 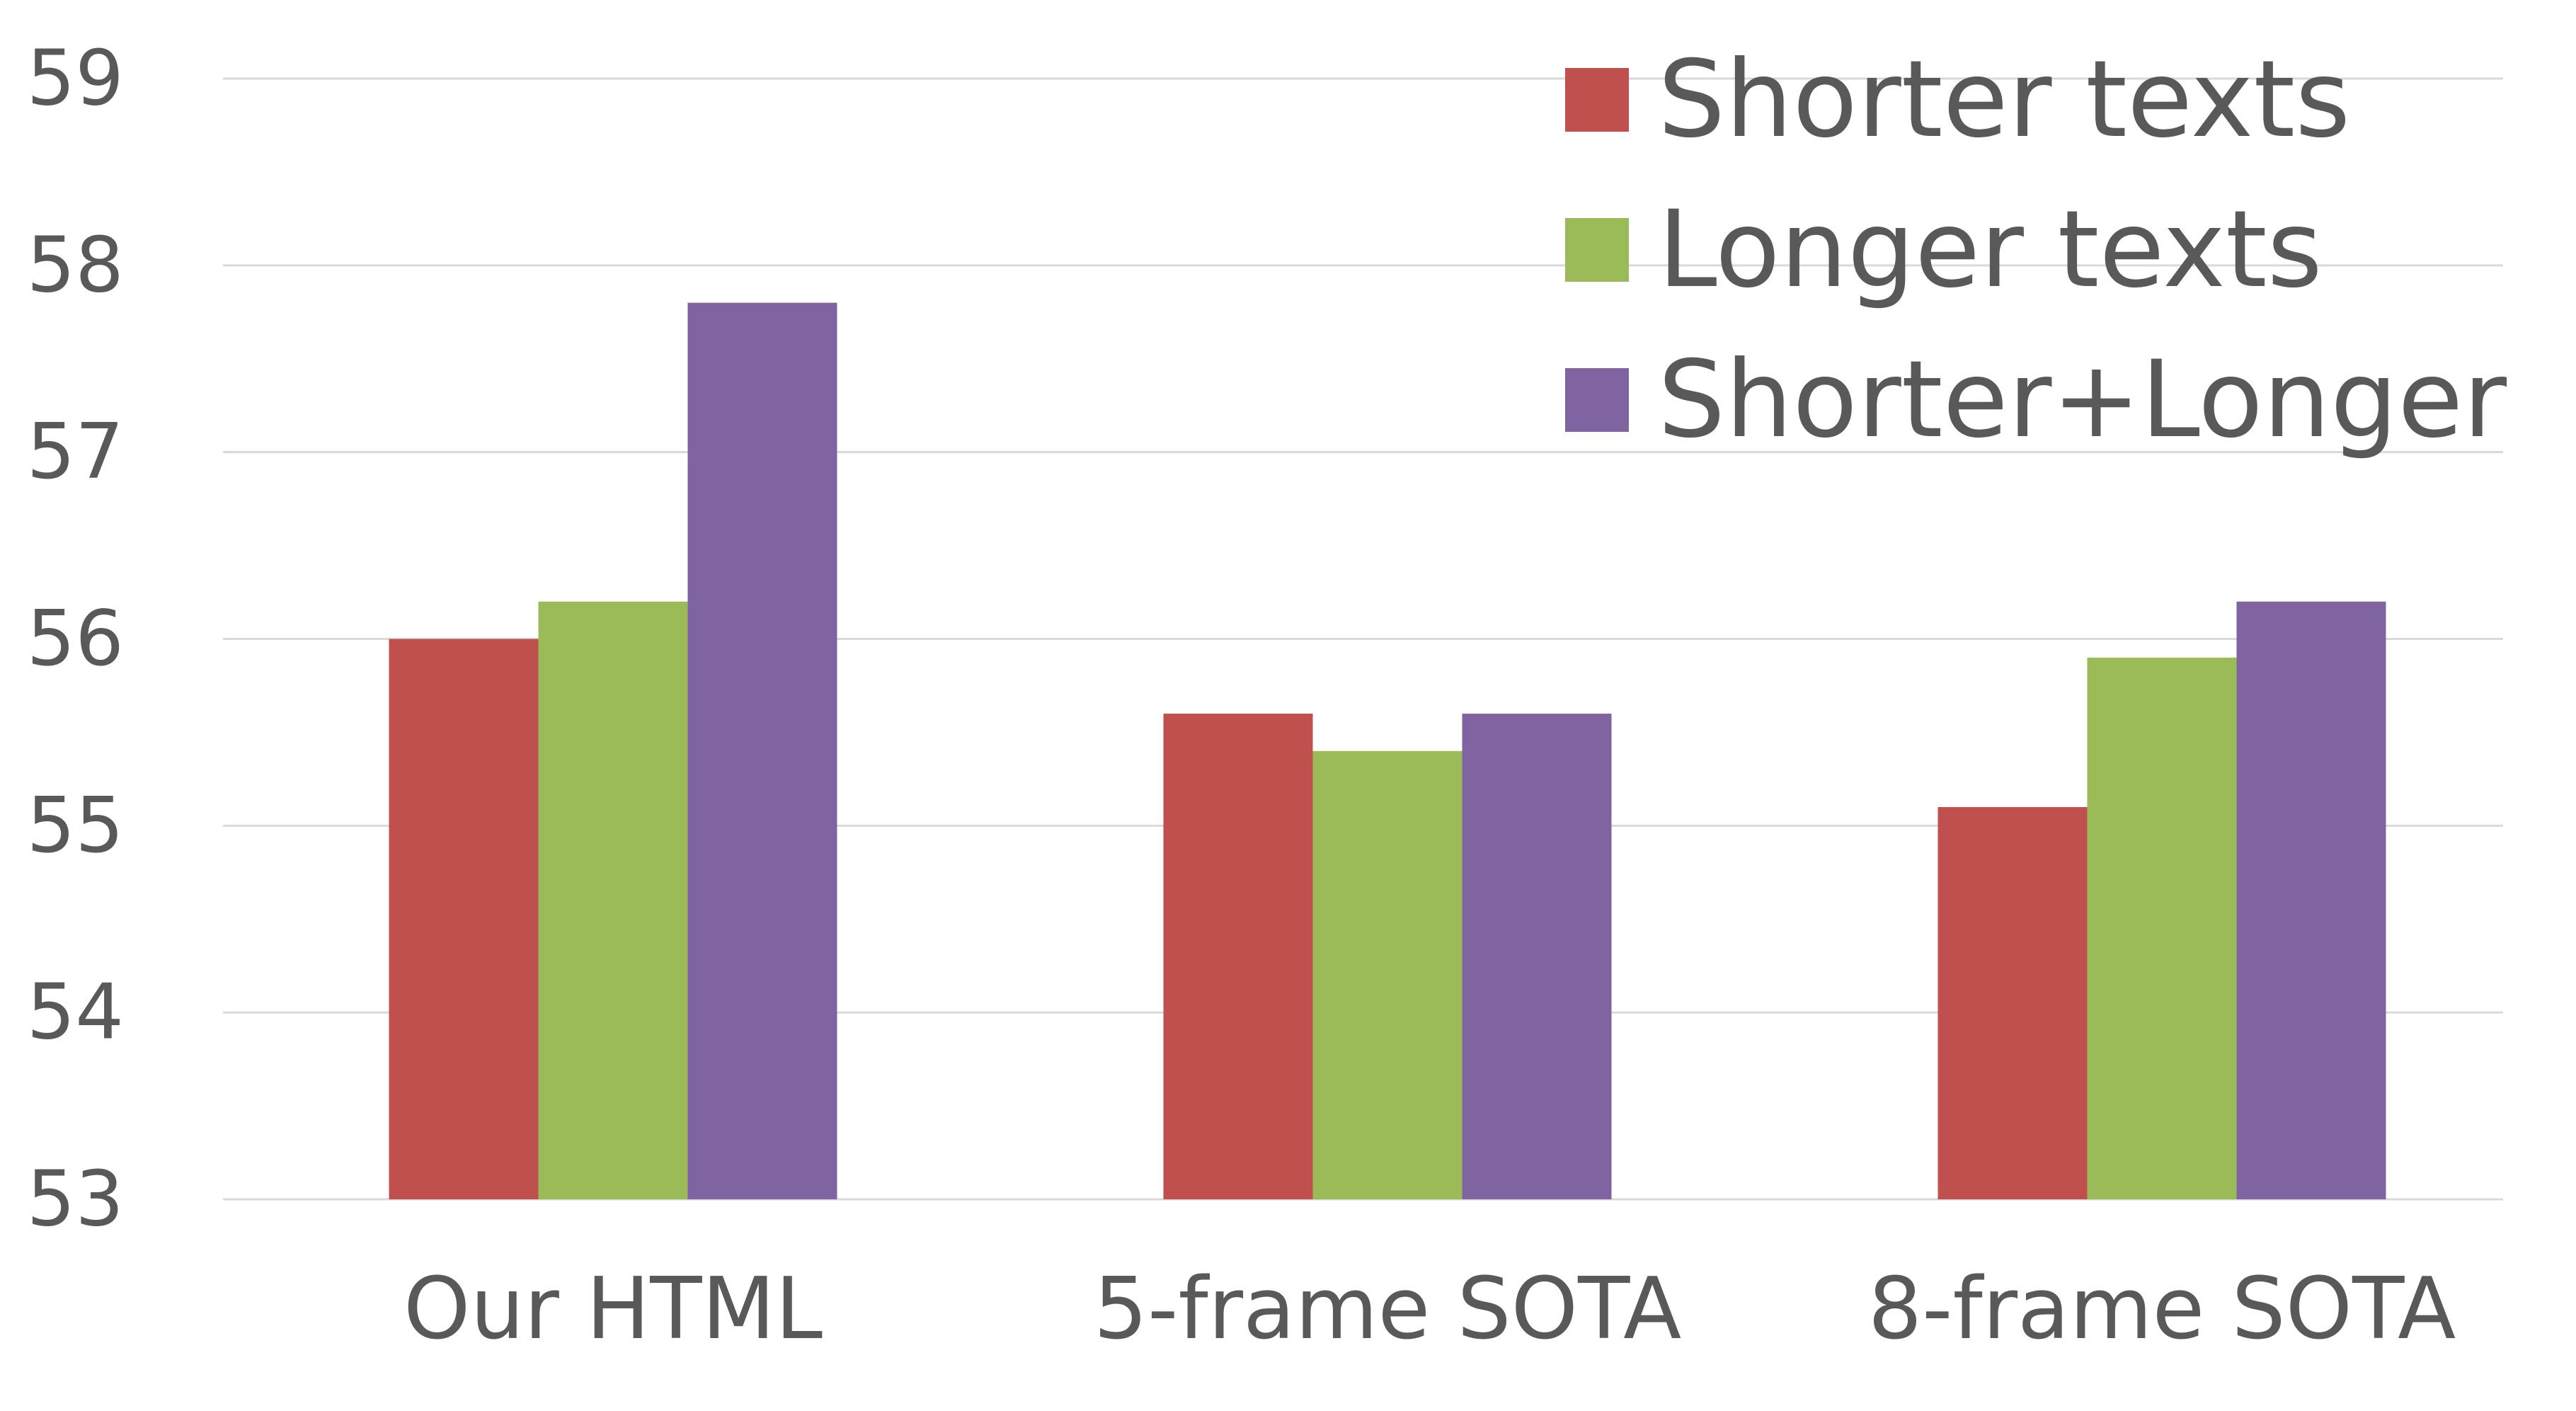 What do you see at coordinates (75, 452) in the screenshot?
I see `y-tick-label: 57` at bounding box center [75, 452].